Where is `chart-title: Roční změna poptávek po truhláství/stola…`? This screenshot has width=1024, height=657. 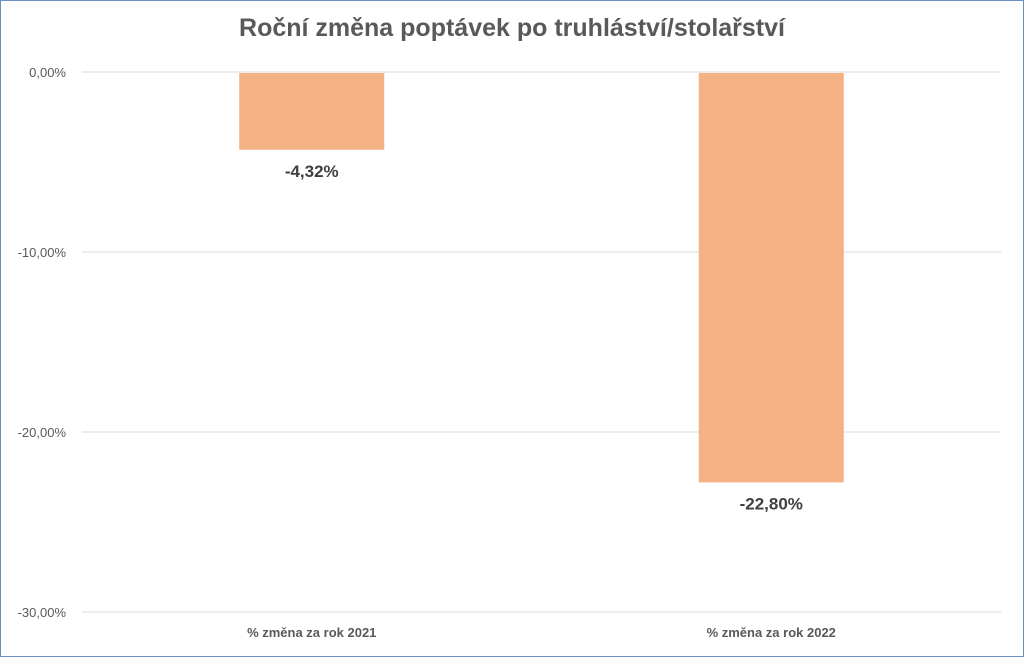
chart-title: Roční změna poptávek po truhláství/stola… is located at coordinates (512, 28).